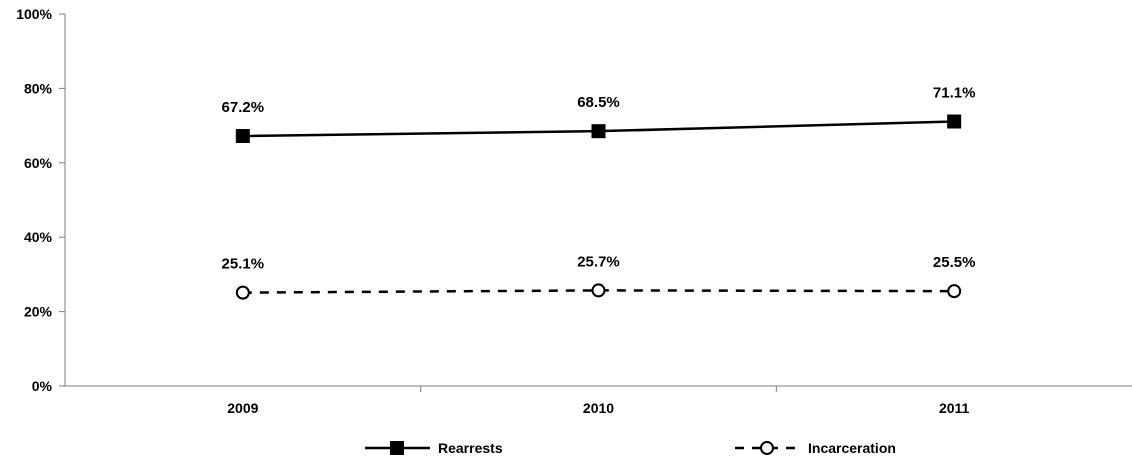 Image resolution: width=1132 pixels, height=463 pixels. Describe the element at coordinates (599, 276) in the screenshot. I see `series-incarceration: 25.1% 25.7% 25.5%` at that location.